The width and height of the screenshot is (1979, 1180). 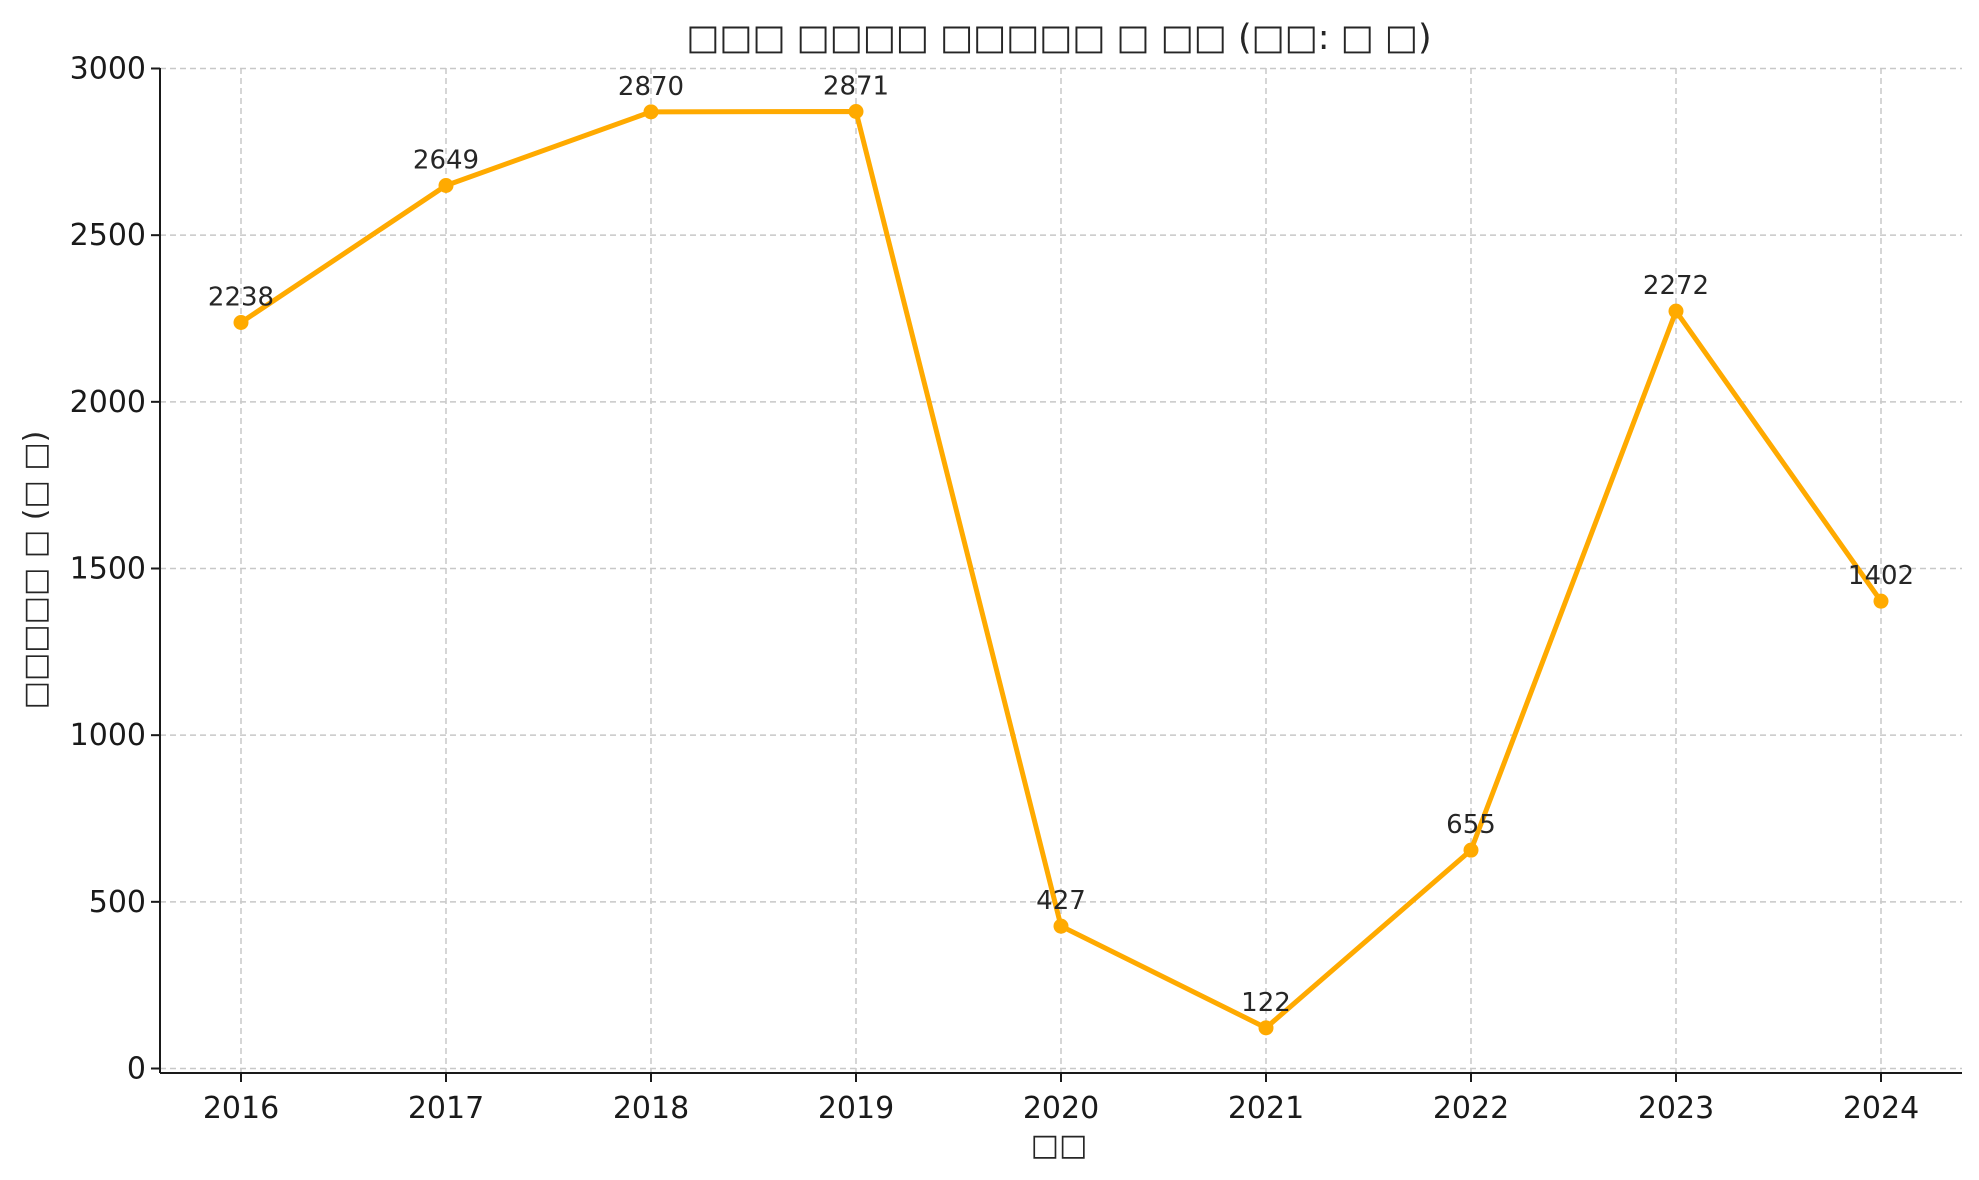 I want to click on x-tick-labels: 2016 2017 2018 2019 2020 2021 2022 2023 2024, so click(x=1061, y=1108).